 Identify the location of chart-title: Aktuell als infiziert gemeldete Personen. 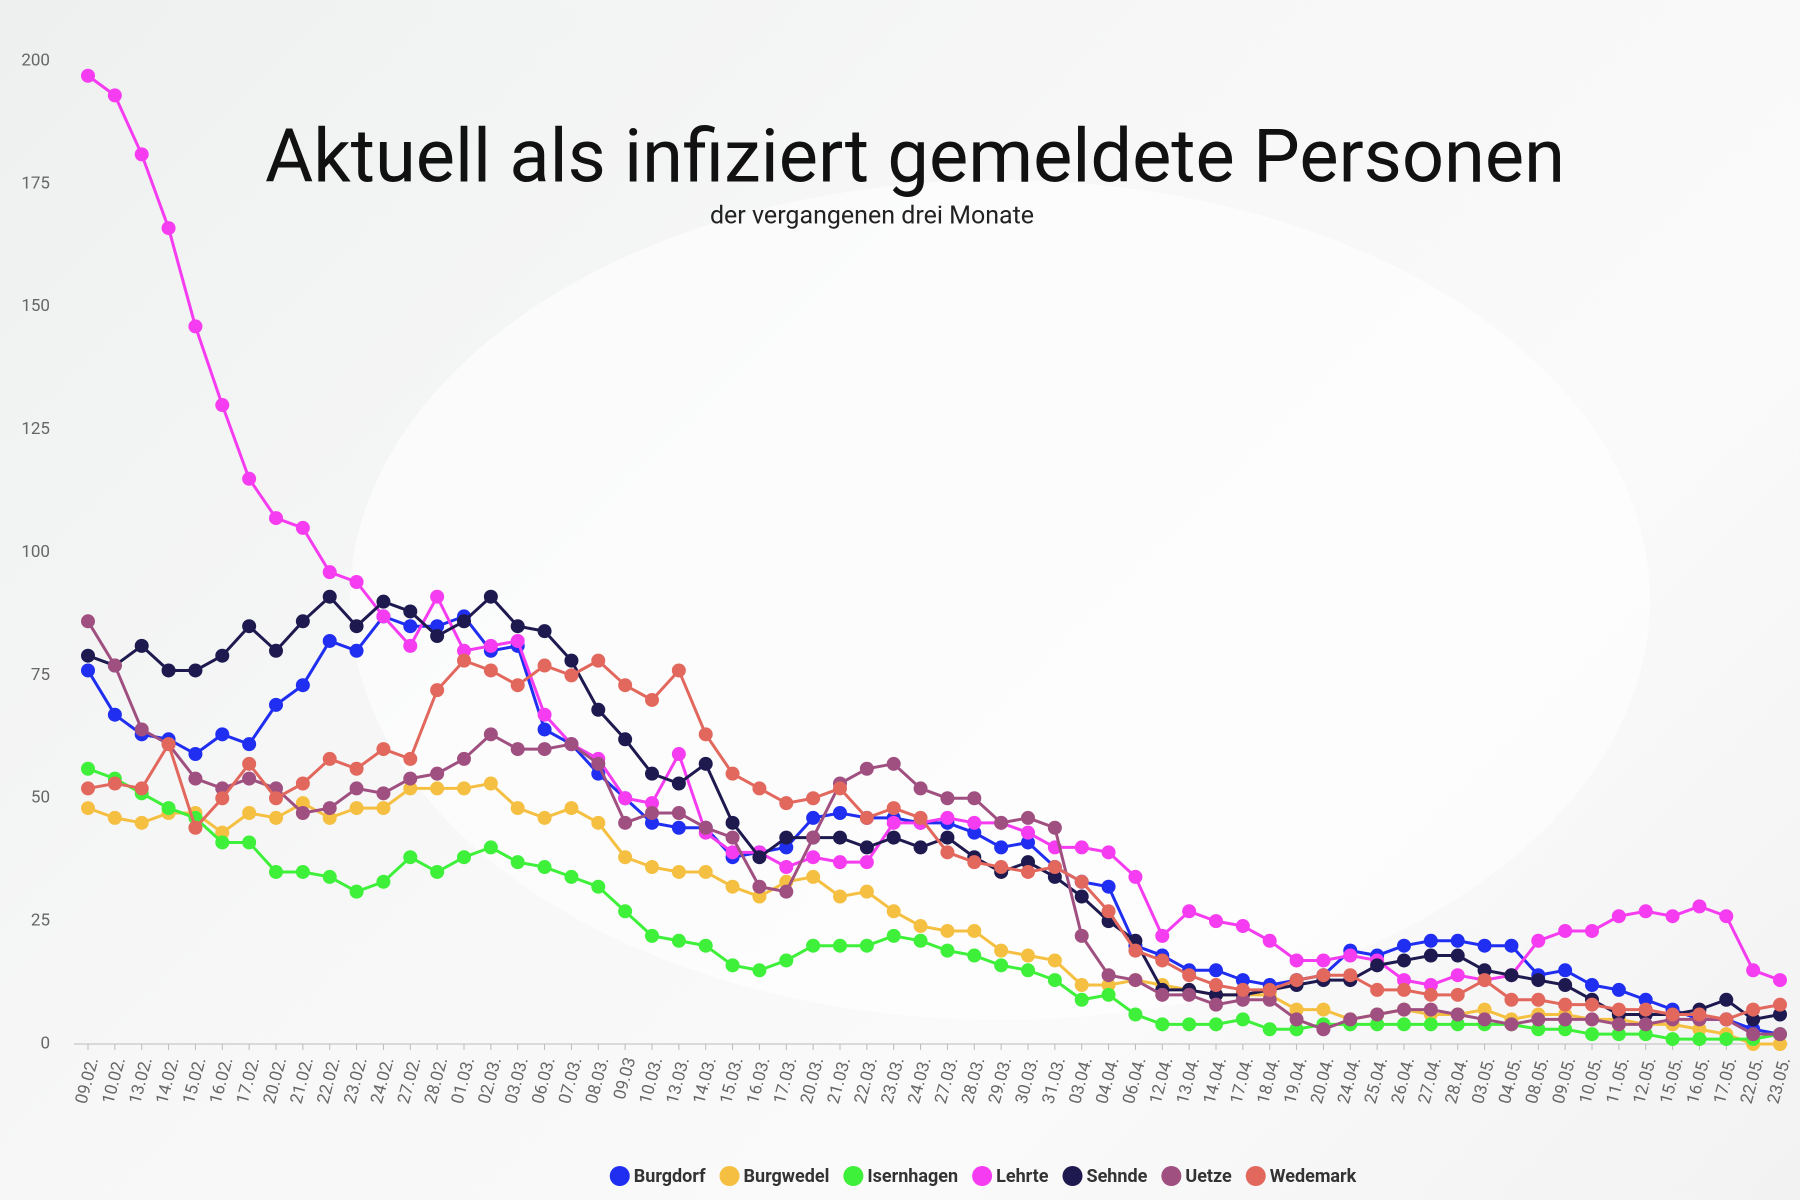
(915, 157).